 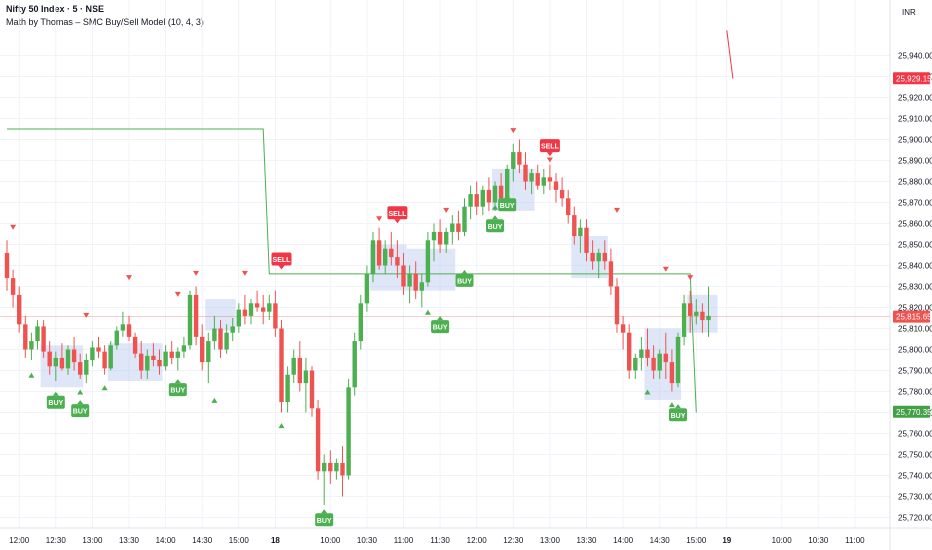 I want to click on price-tick-label: 25,780.00, so click(x=915, y=392).